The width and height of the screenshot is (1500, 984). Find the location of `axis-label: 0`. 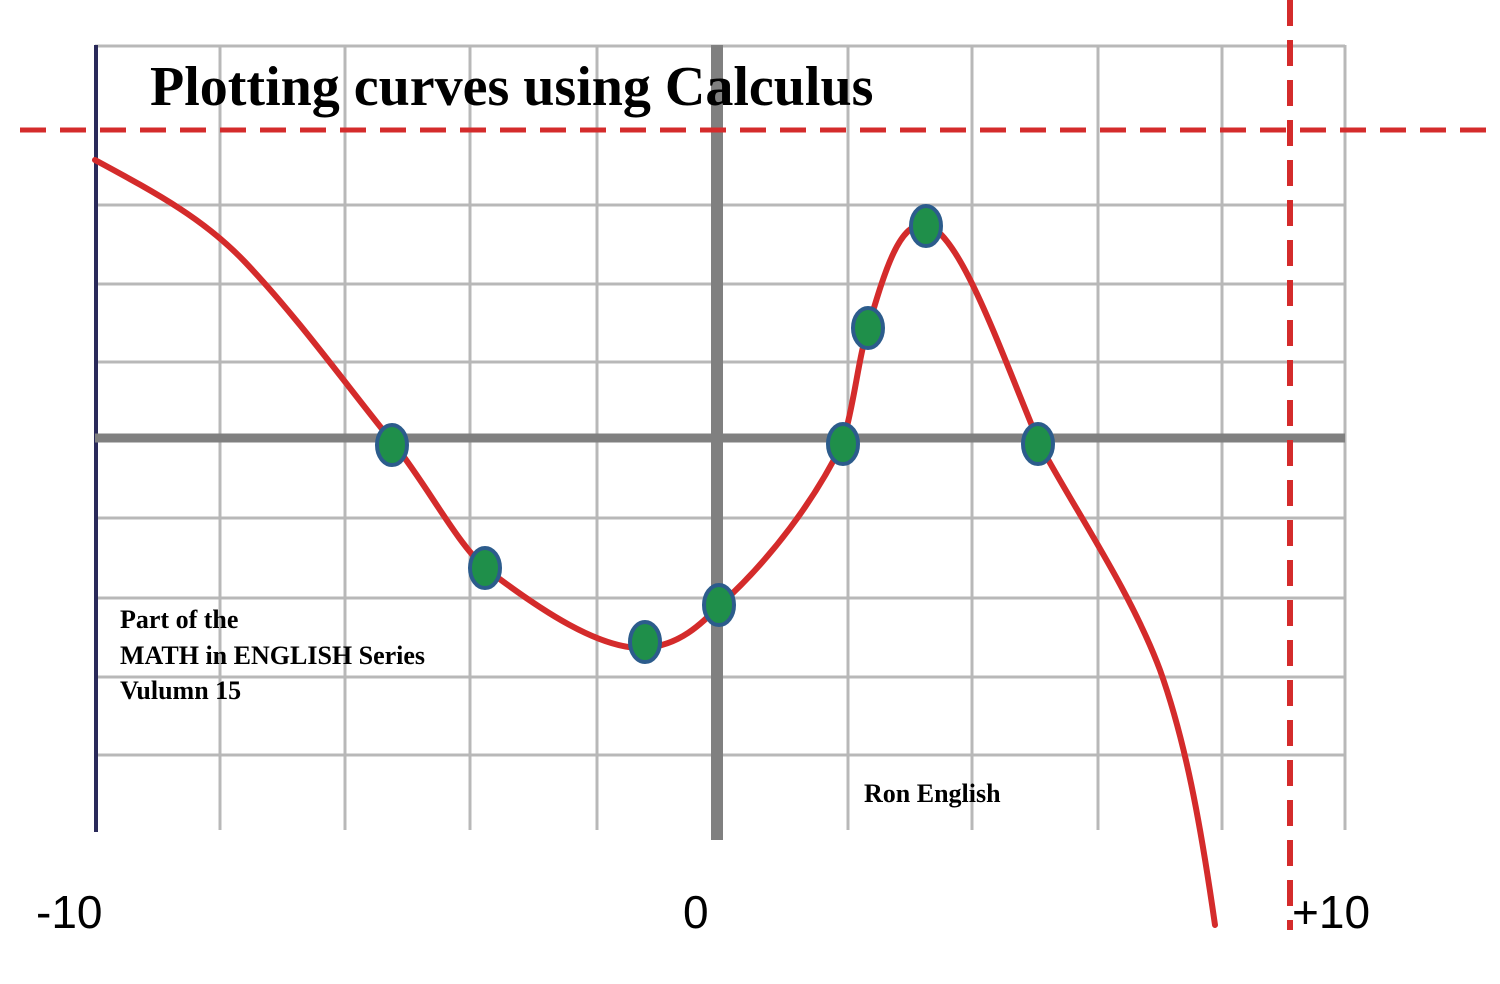

axis-label: 0 is located at coordinates (696, 912).